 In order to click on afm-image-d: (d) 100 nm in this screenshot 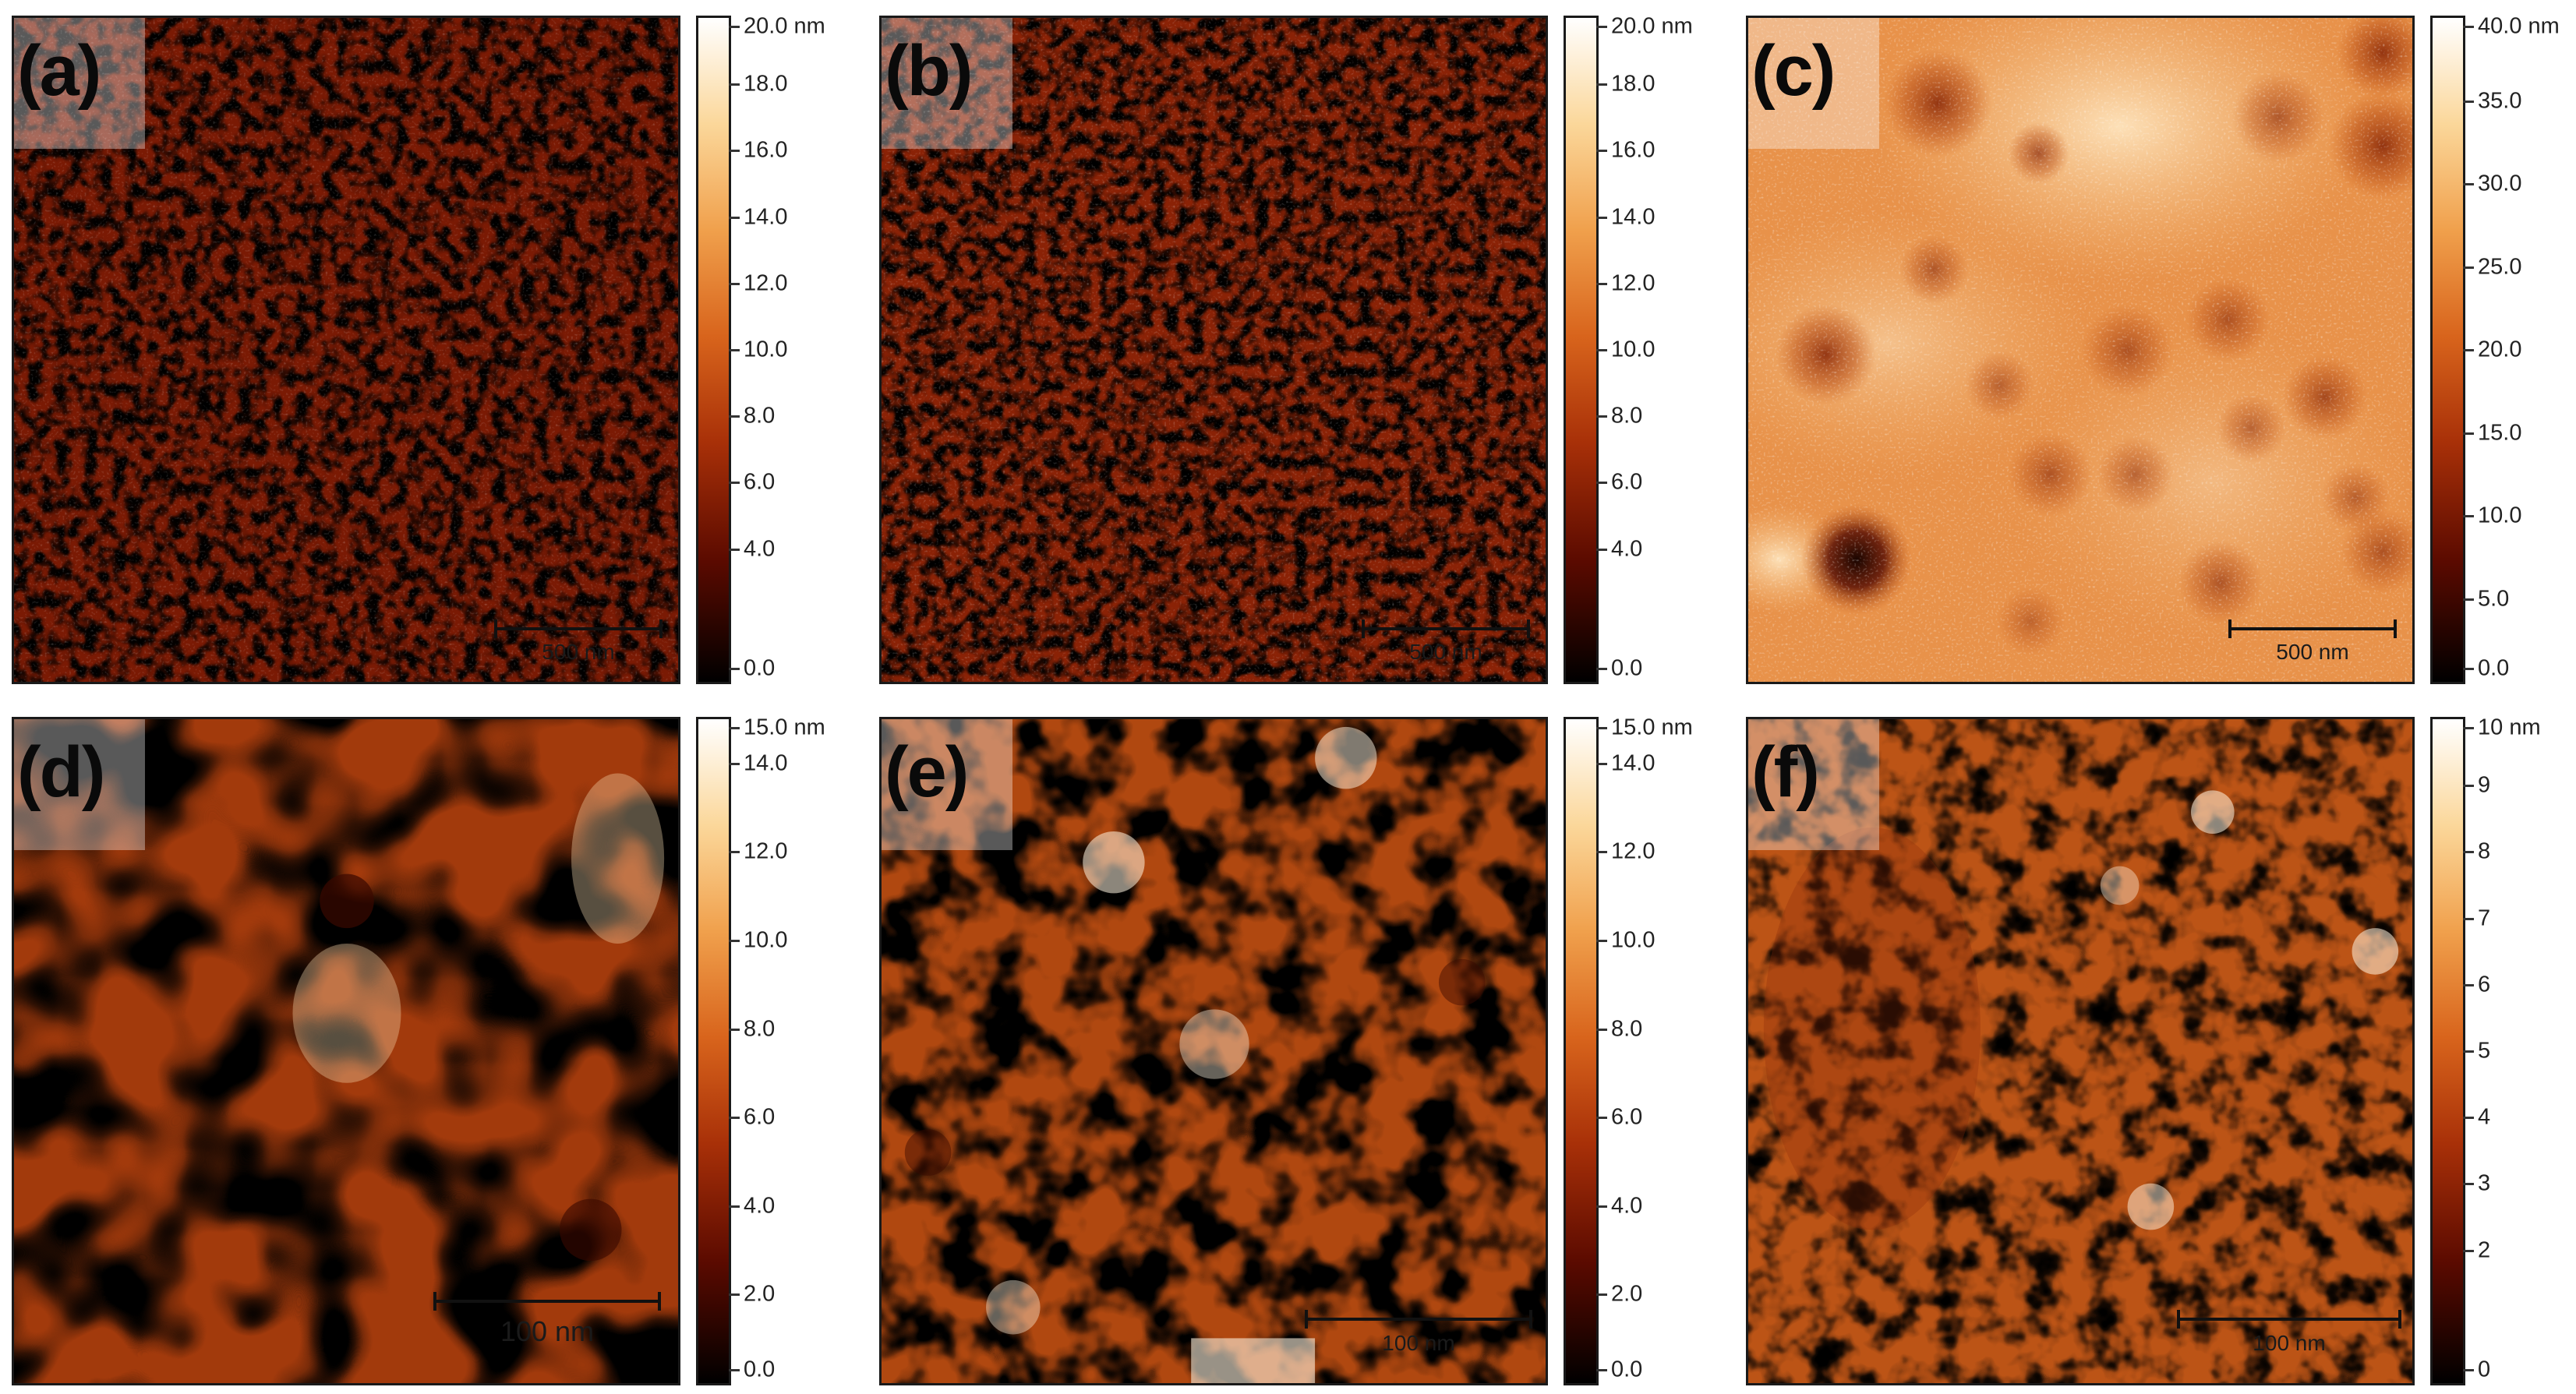, I will do `click(346, 1051)`.